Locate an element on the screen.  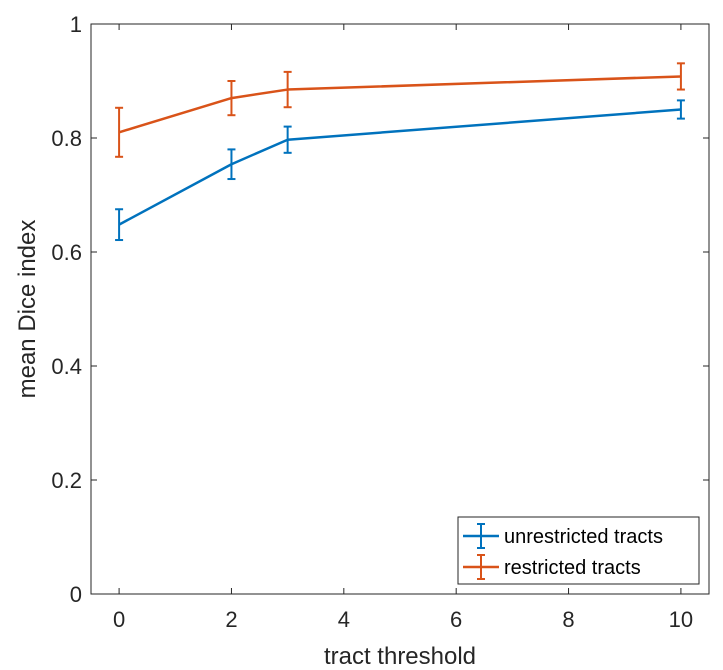
y-tick-label: 0.6 is located at coordinates (66, 252).